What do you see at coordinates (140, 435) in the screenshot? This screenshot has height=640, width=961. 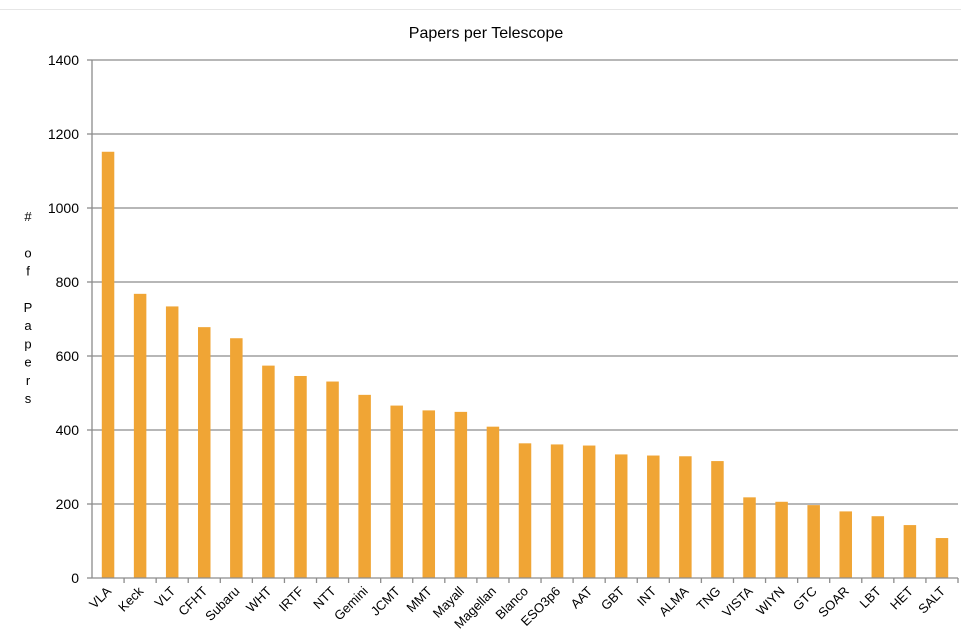 I see `bar-keck` at bounding box center [140, 435].